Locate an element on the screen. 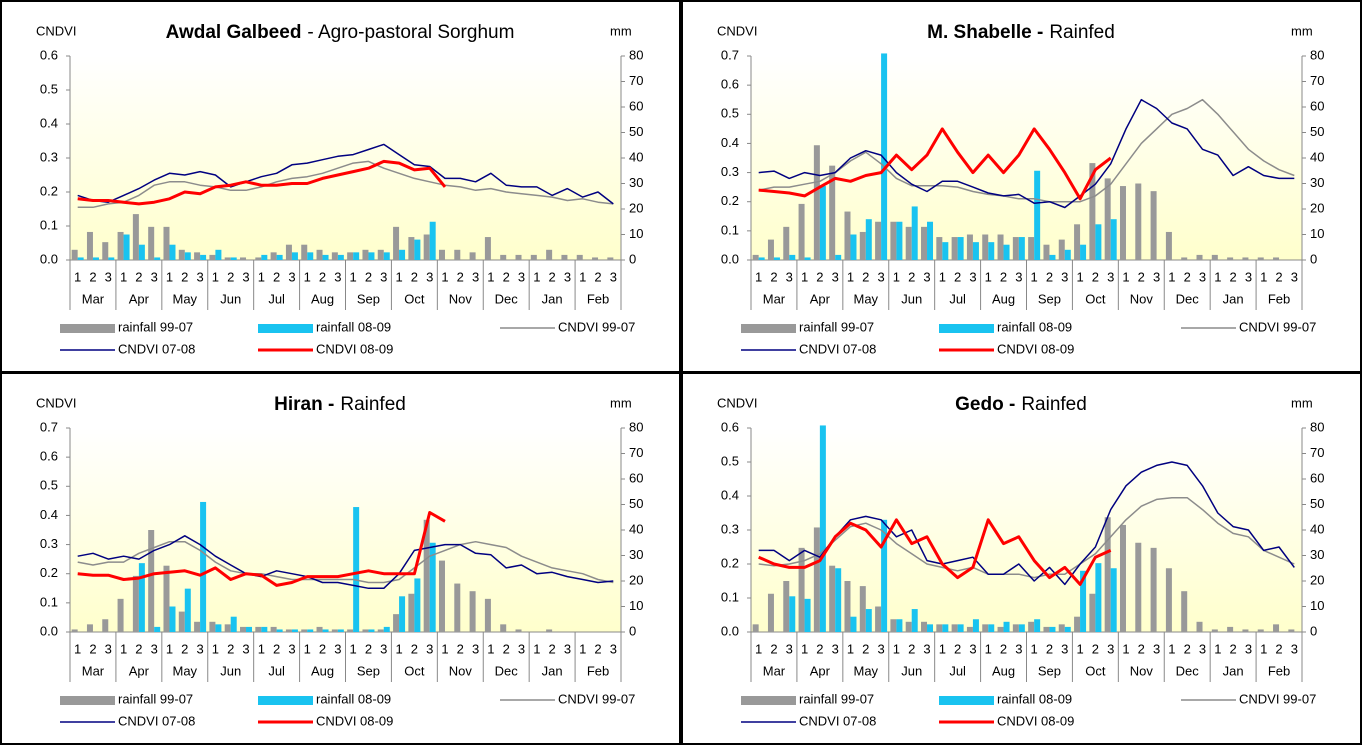 The image size is (1362, 745). legend-label: CNDVI 99-07 is located at coordinates (596, 326).